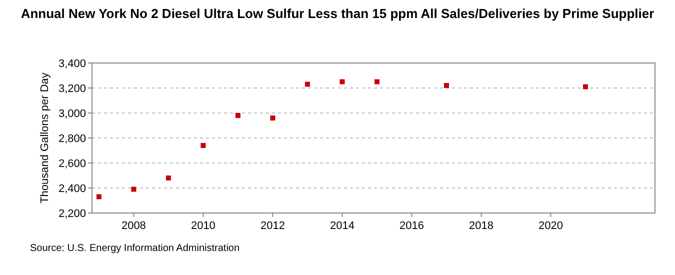 The image size is (675, 275). Describe the element at coordinates (72, 214) in the screenshot. I see `y-tick-label: 2,200` at that location.